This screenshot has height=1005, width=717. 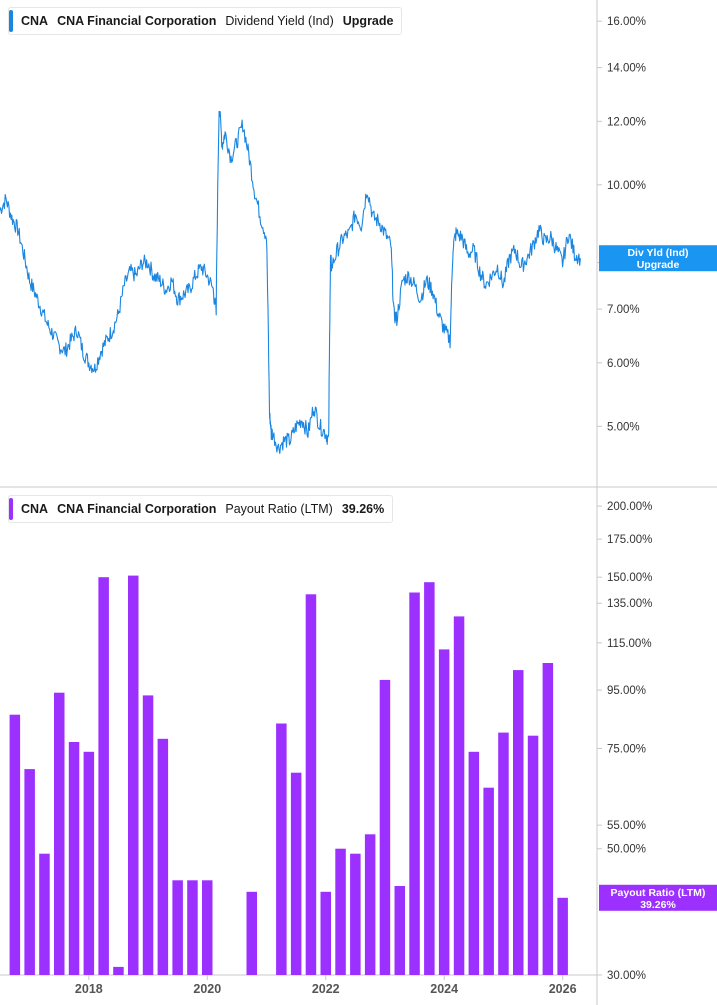 I want to click on div-yield-y-tick-label: 16.00%, so click(x=626, y=22).